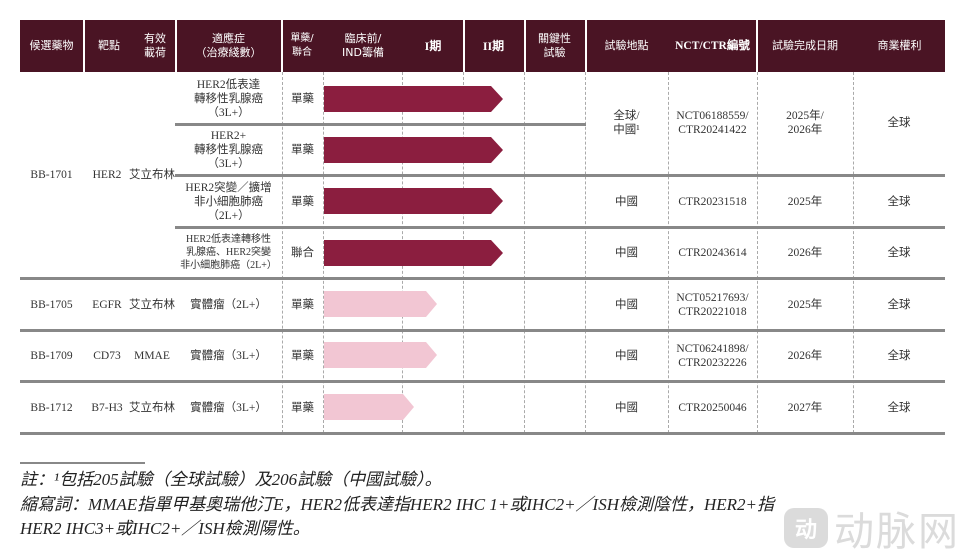 This screenshot has width=962, height=559. Describe the element at coordinates (805, 45) in the screenshot. I see `header-completion: 試驗完成日期` at that location.